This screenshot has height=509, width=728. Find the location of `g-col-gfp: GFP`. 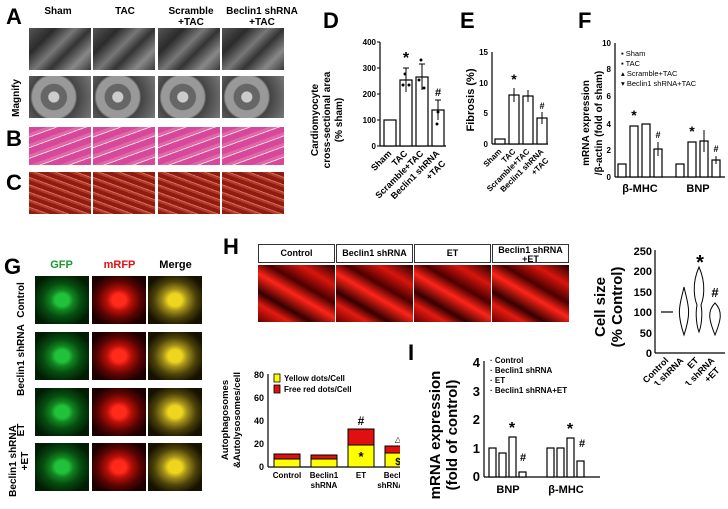

g-col-gfp: GFP is located at coordinates (61, 265).